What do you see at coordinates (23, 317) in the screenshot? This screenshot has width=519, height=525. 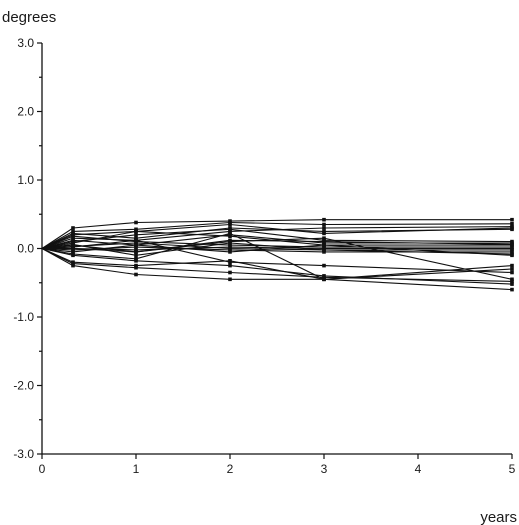 I see `y-tick-label: -1.0` at bounding box center [23, 317].